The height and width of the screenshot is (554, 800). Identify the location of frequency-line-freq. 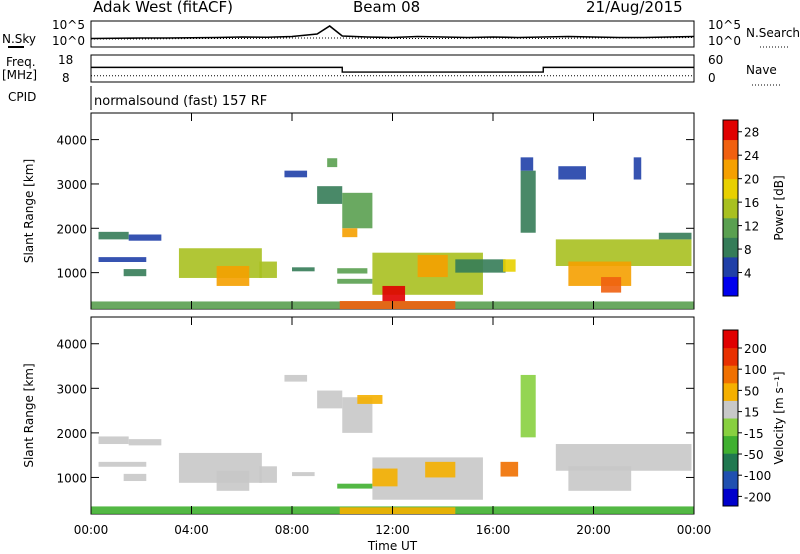
(392, 69).